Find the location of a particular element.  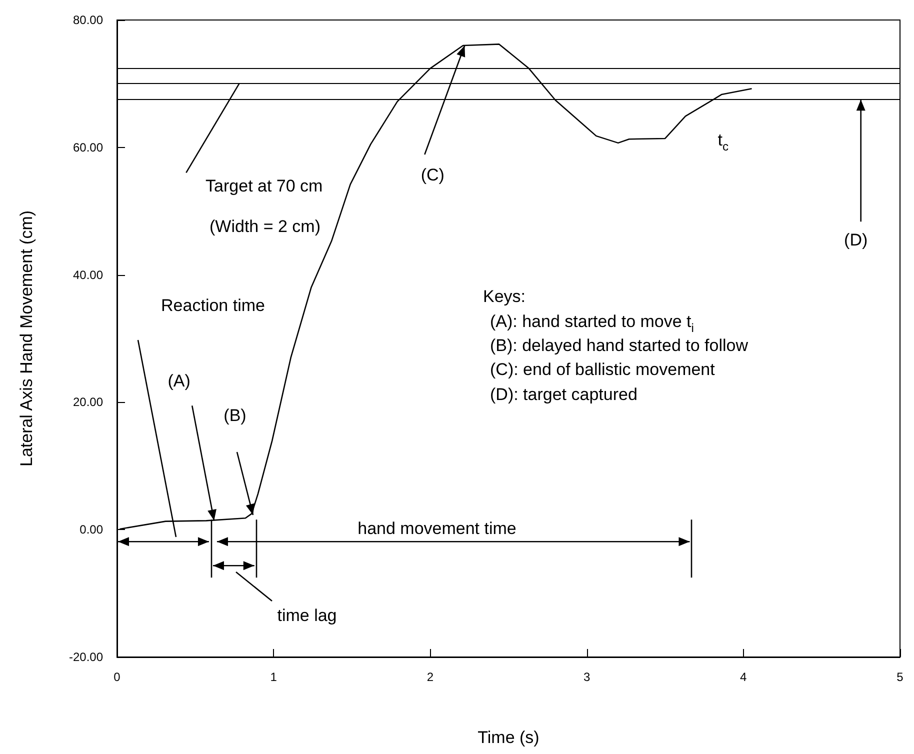

annotation: Keys: is located at coordinates (504, 296).